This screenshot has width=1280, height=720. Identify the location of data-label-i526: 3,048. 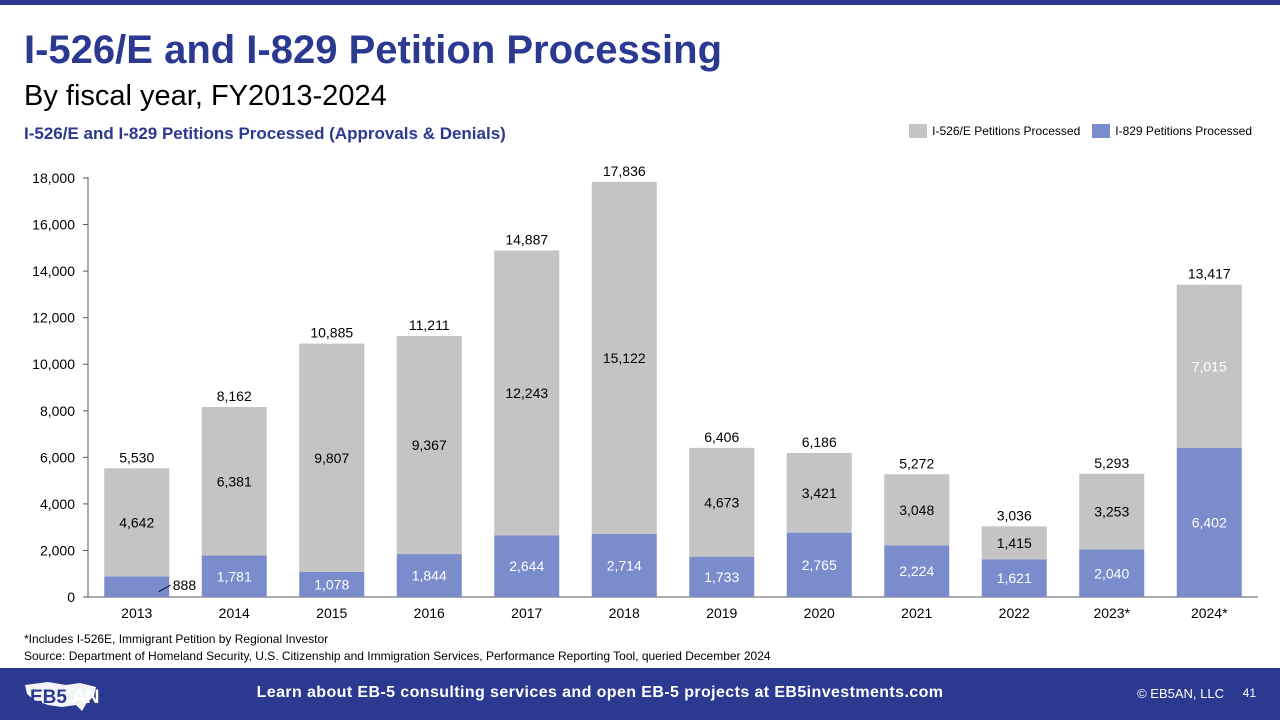
(916, 510).